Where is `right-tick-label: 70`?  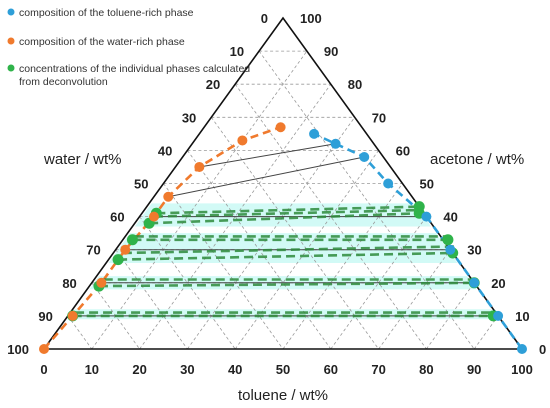
right-tick-label: 70 is located at coordinates (379, 117).